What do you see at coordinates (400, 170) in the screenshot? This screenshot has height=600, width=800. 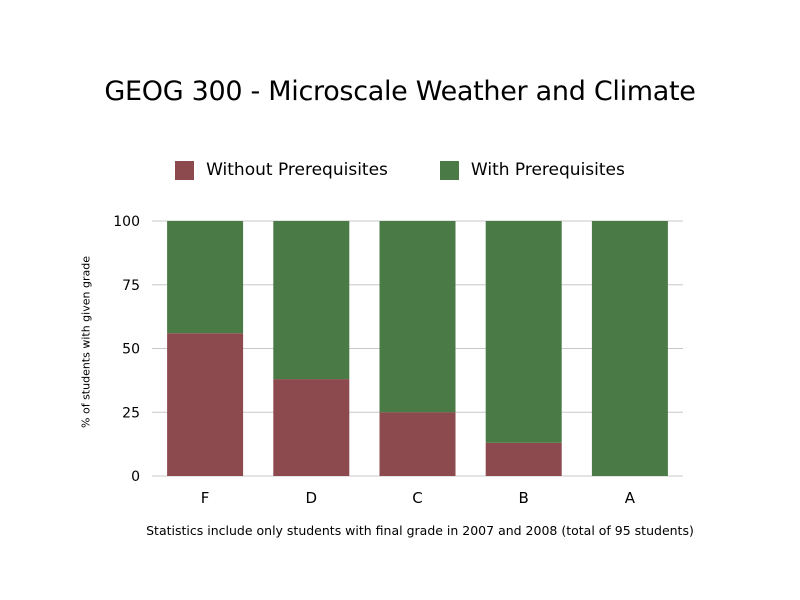 I see `legend: Without Prerequisites With Prerequisites` at bounding box center [400, 170].